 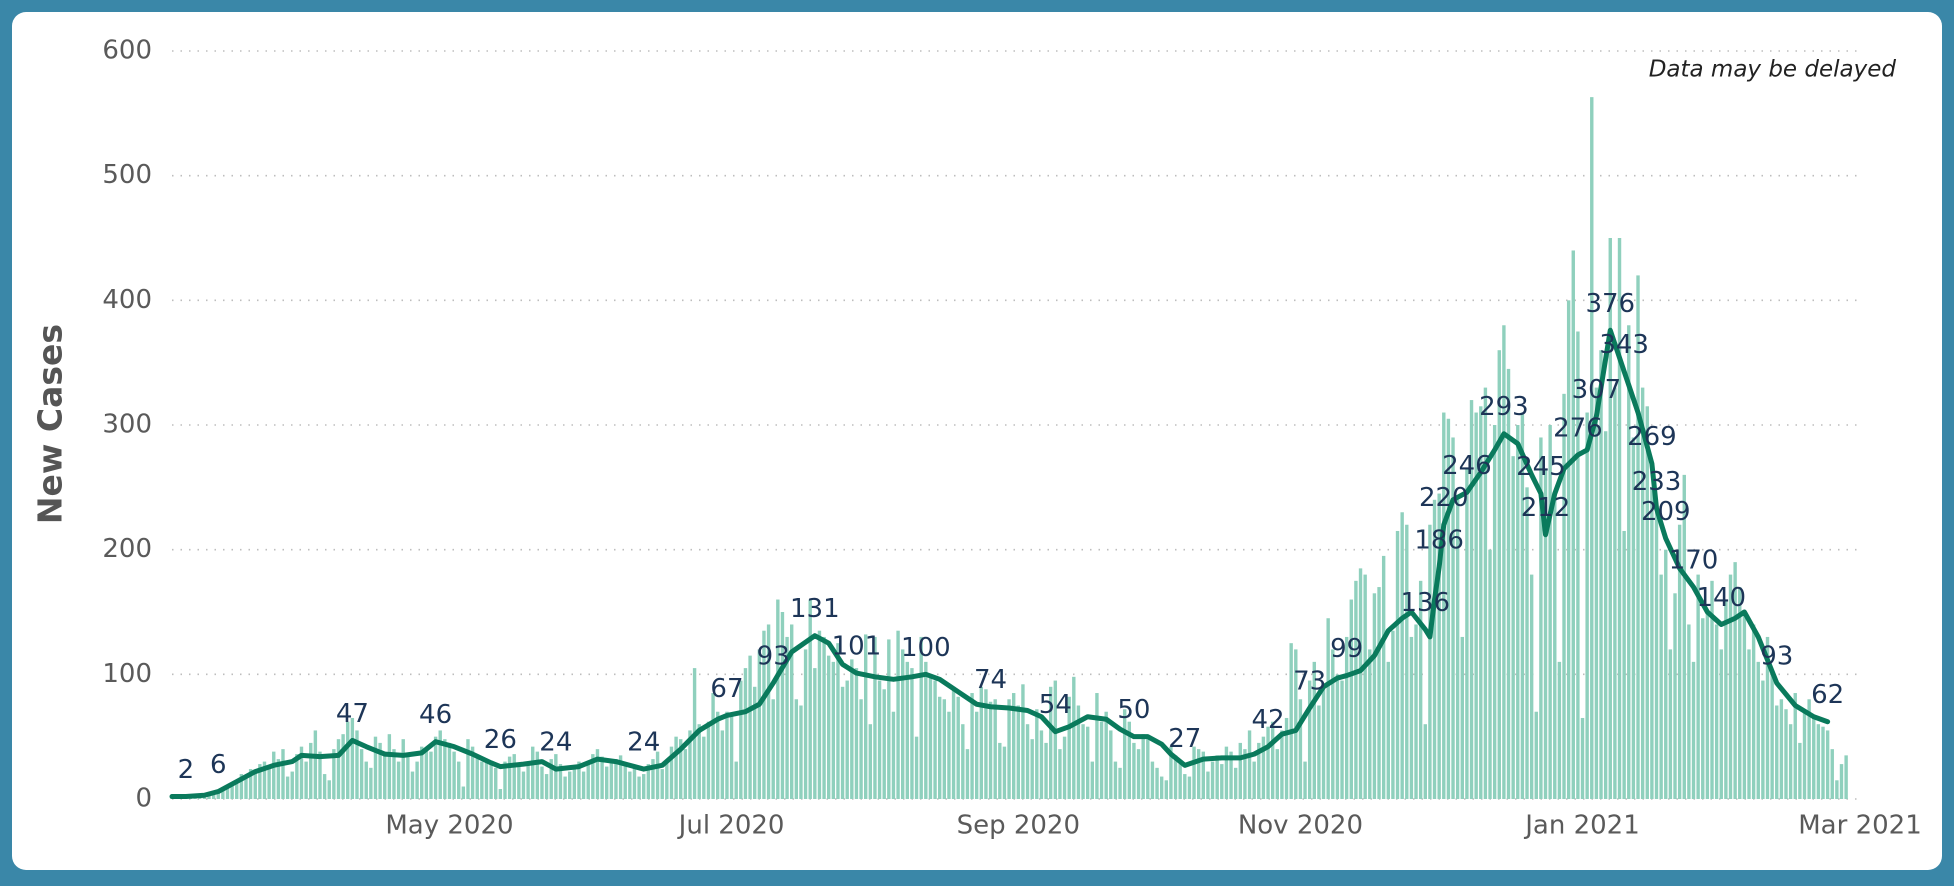 What do you see at coordinates (1425, 603) in the screenshot?
I see `data-label: 136` at bounding box center [1425, 603].